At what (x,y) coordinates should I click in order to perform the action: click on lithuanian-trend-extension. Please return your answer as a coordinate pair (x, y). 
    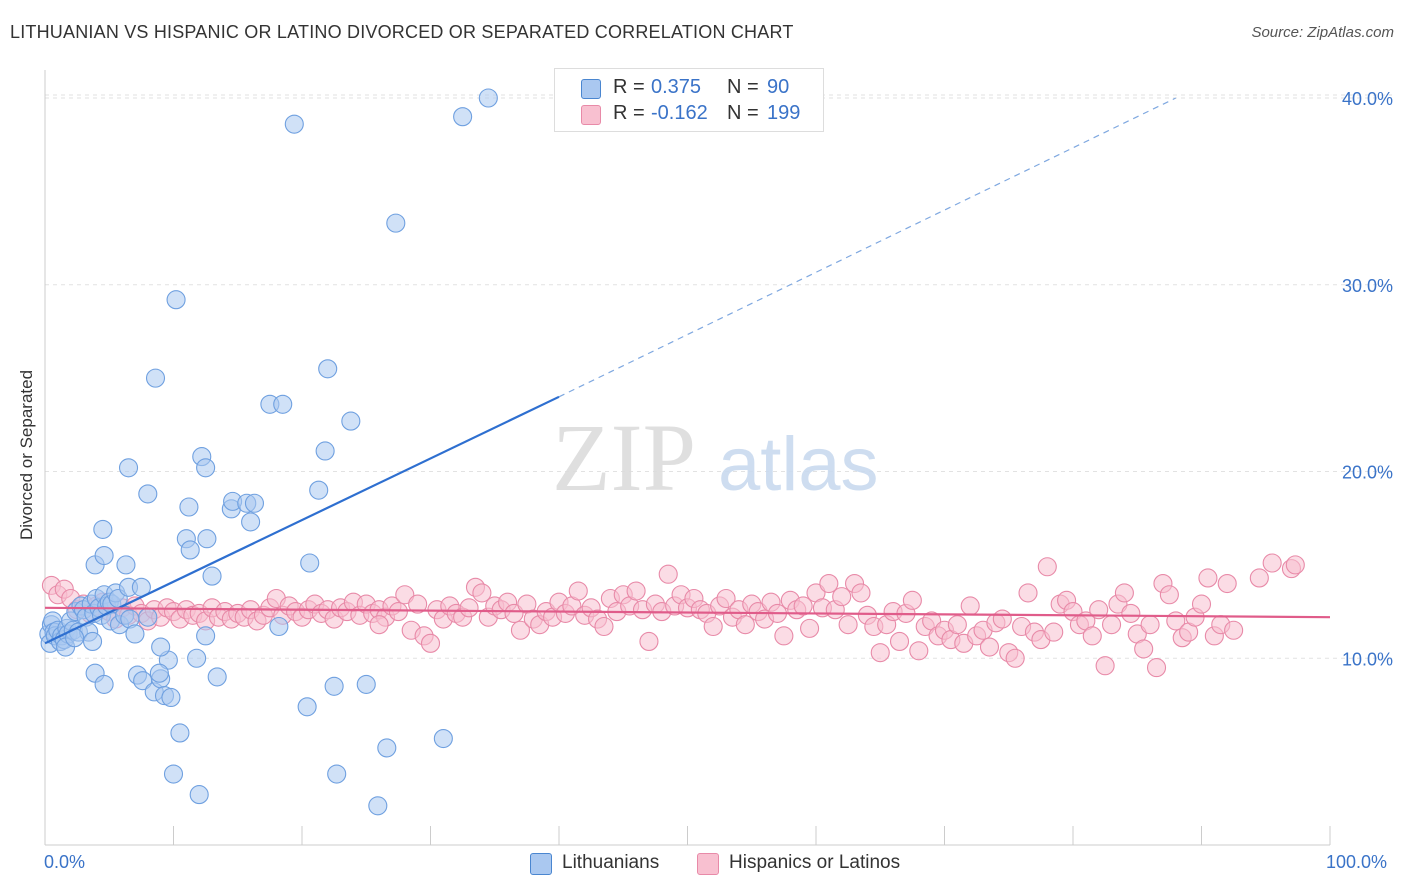
    Looking at the image, I should click on (867, 247).